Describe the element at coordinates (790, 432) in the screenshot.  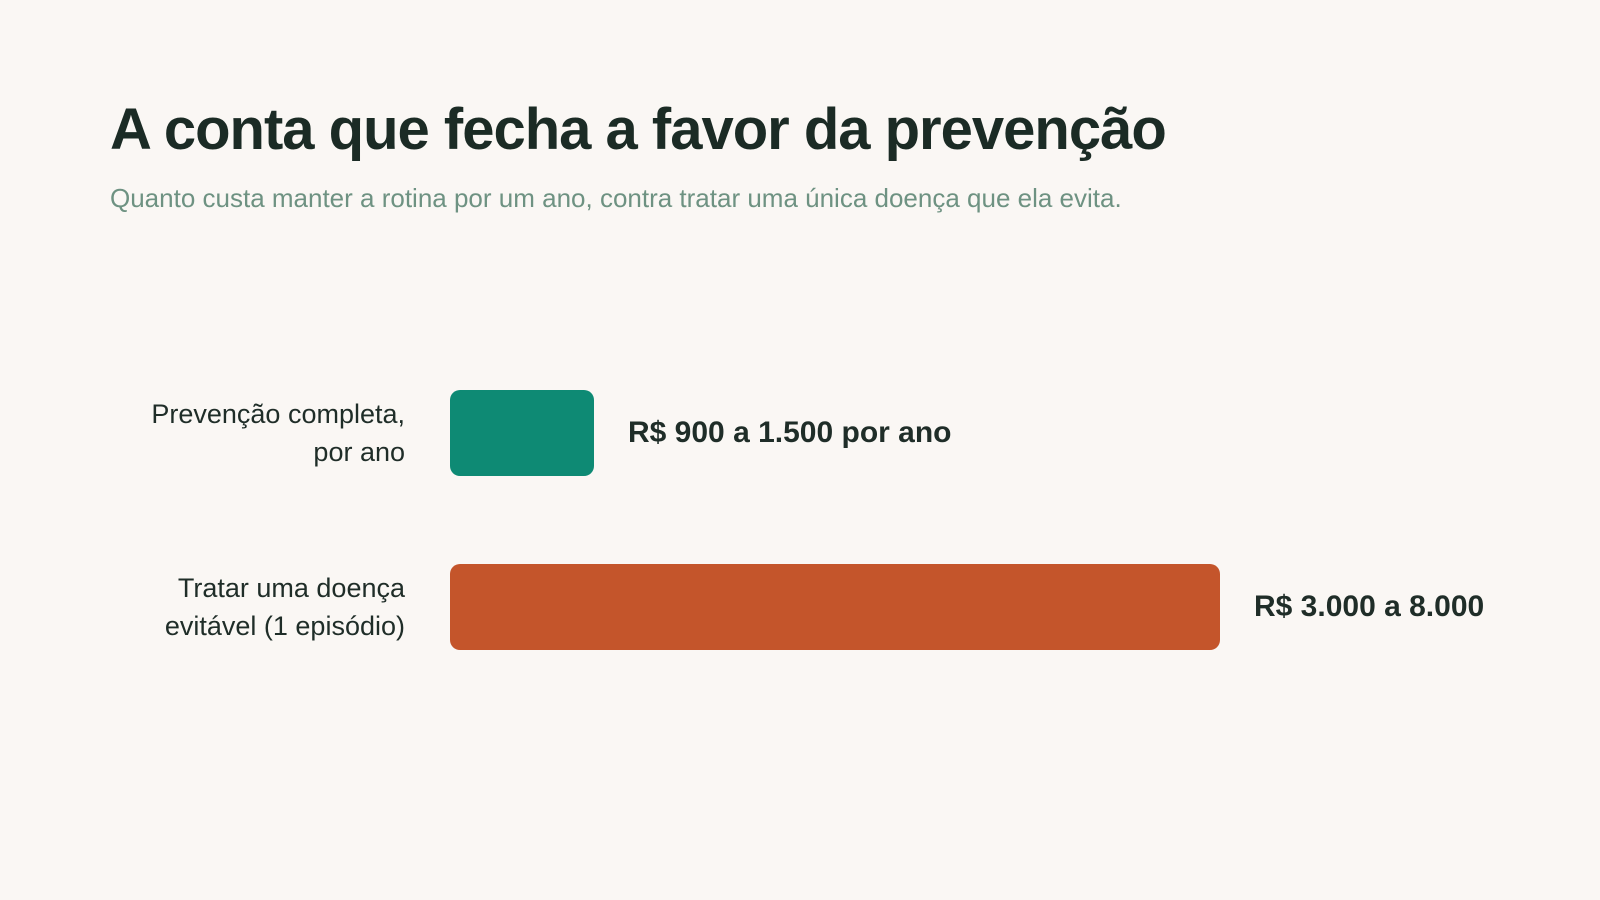
I see `value-label: R$ 900 a 1.500 por ano` at that location.